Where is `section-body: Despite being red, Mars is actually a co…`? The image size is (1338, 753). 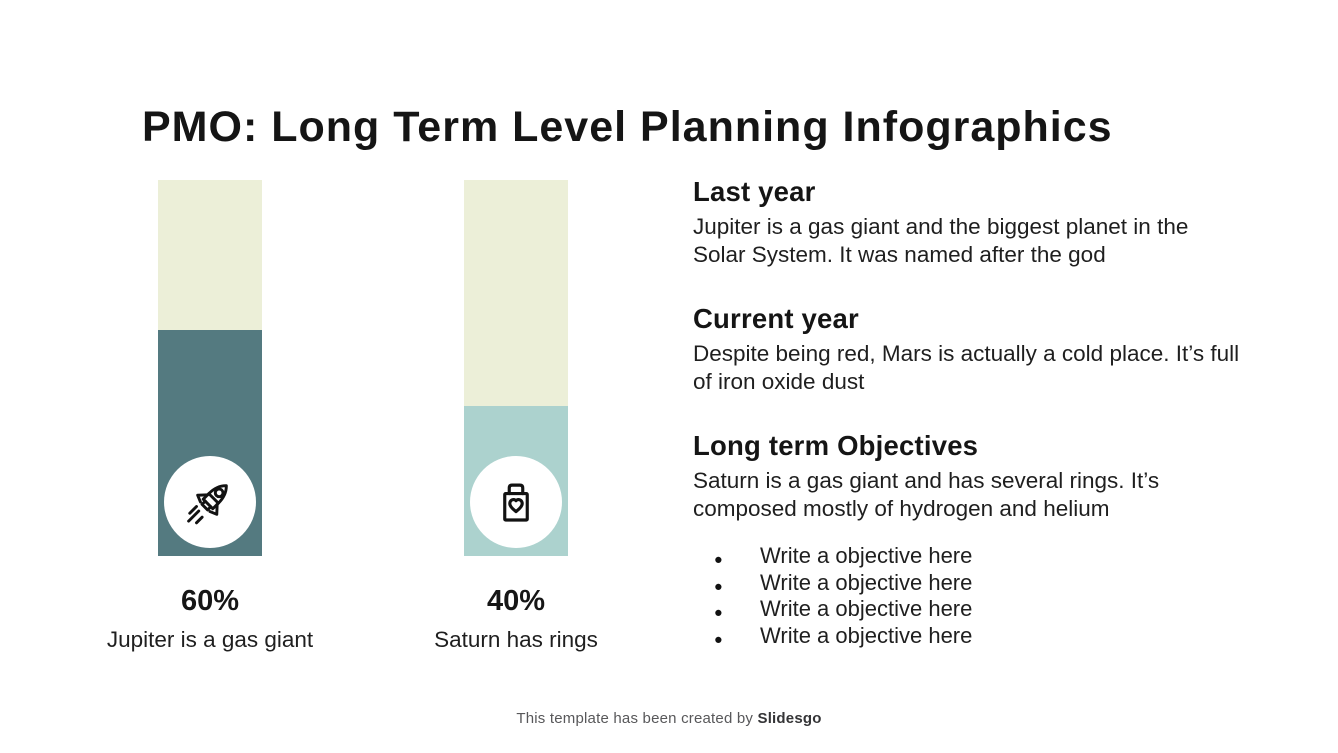
section-body: Despite being red, Mars is actually a co… is located at coordinates (966, 367).